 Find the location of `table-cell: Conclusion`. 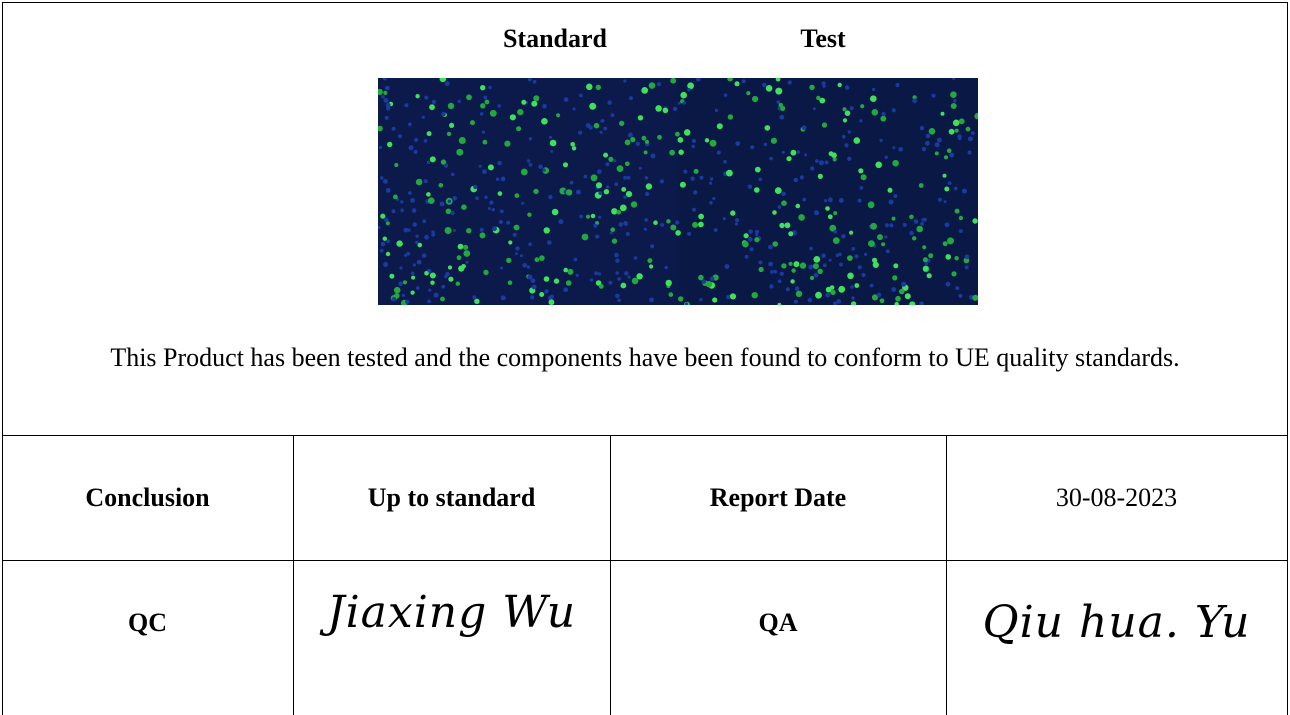

table-cell: Conclusion is located at coordinates (147, 497).